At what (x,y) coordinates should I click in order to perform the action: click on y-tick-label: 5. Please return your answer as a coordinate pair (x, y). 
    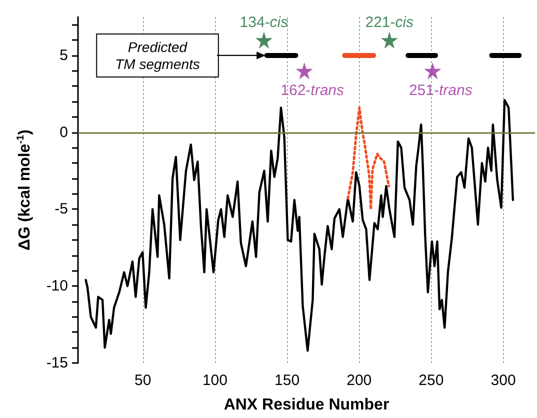
    Looking at the image, I should click on (64, 55).